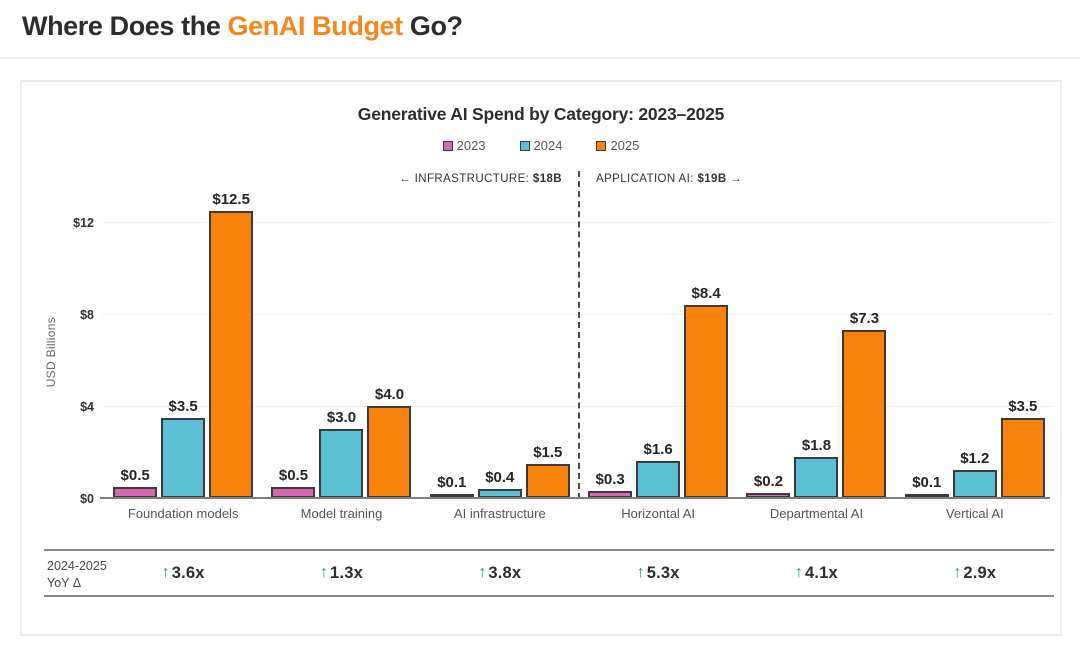 This screenshot has width=1080, height=648. I want to click on yoy-delta-value: 1.3x, so click(346, 572).